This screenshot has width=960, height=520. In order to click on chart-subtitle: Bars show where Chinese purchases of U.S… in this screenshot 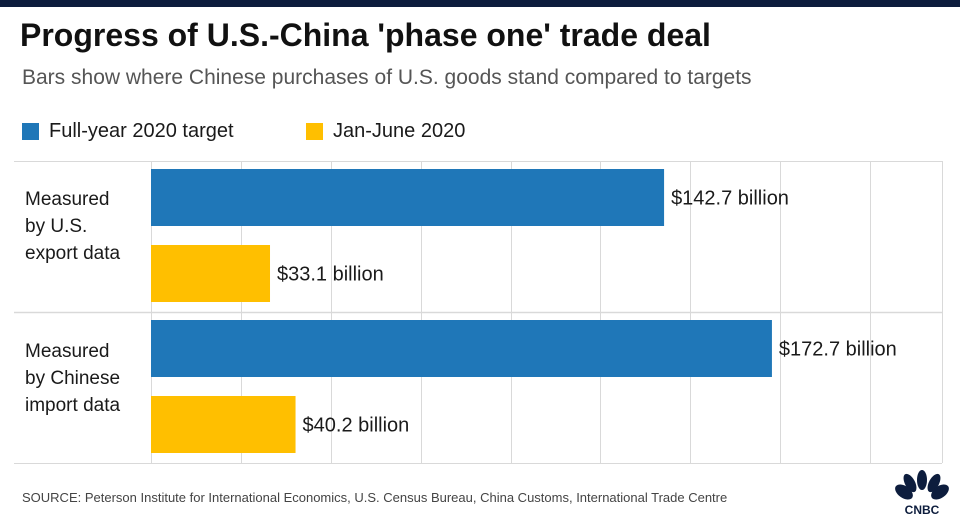, I will do `click(387, 77)`.